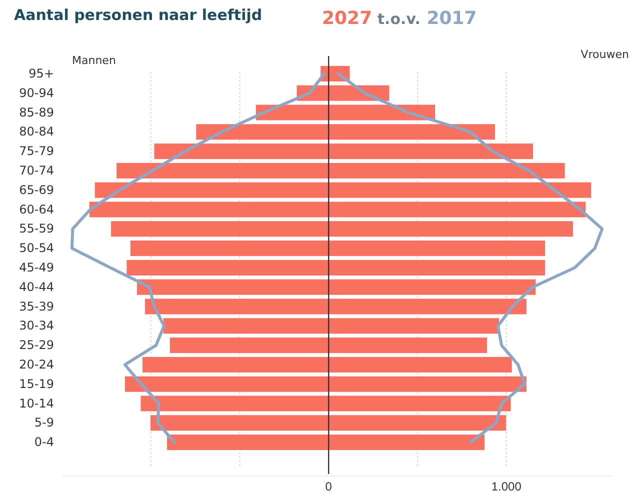 This screenshot has width=641, height=497. What do you see at coordinates (36, 112) in the screenshot?
I see `y-tick-label: 85-89` at bounding box center [36, 112].